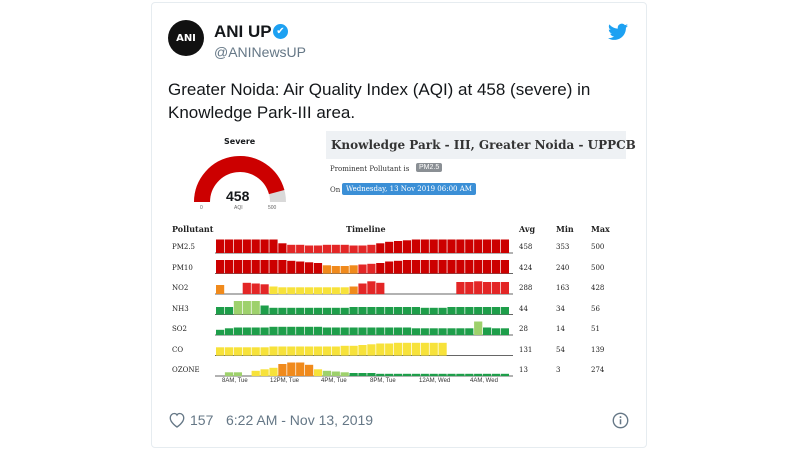 This screenshot has width=800, height=450. I want to click on like-count: 157, so click(202, 420).